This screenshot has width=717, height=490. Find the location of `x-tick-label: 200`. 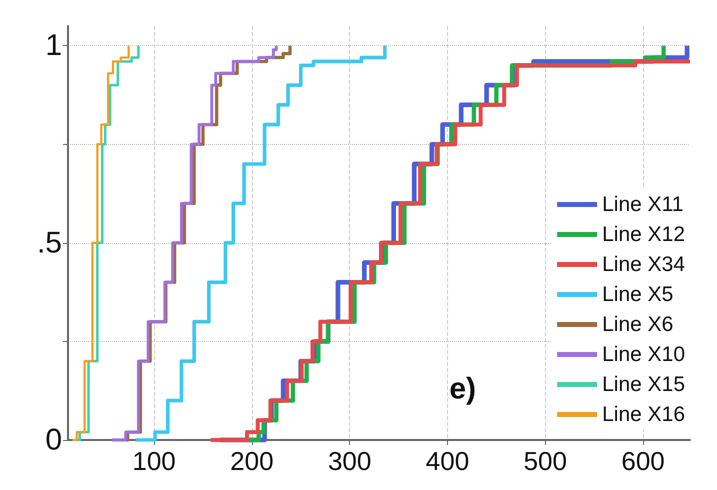

x-tick-label: 200 is located at coordinates (252, 461).